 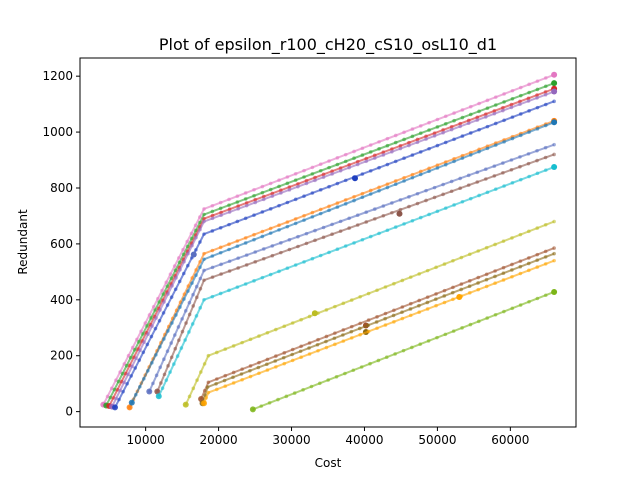 I want to click on y-tick-label: 0, so click(x=69, y=412).